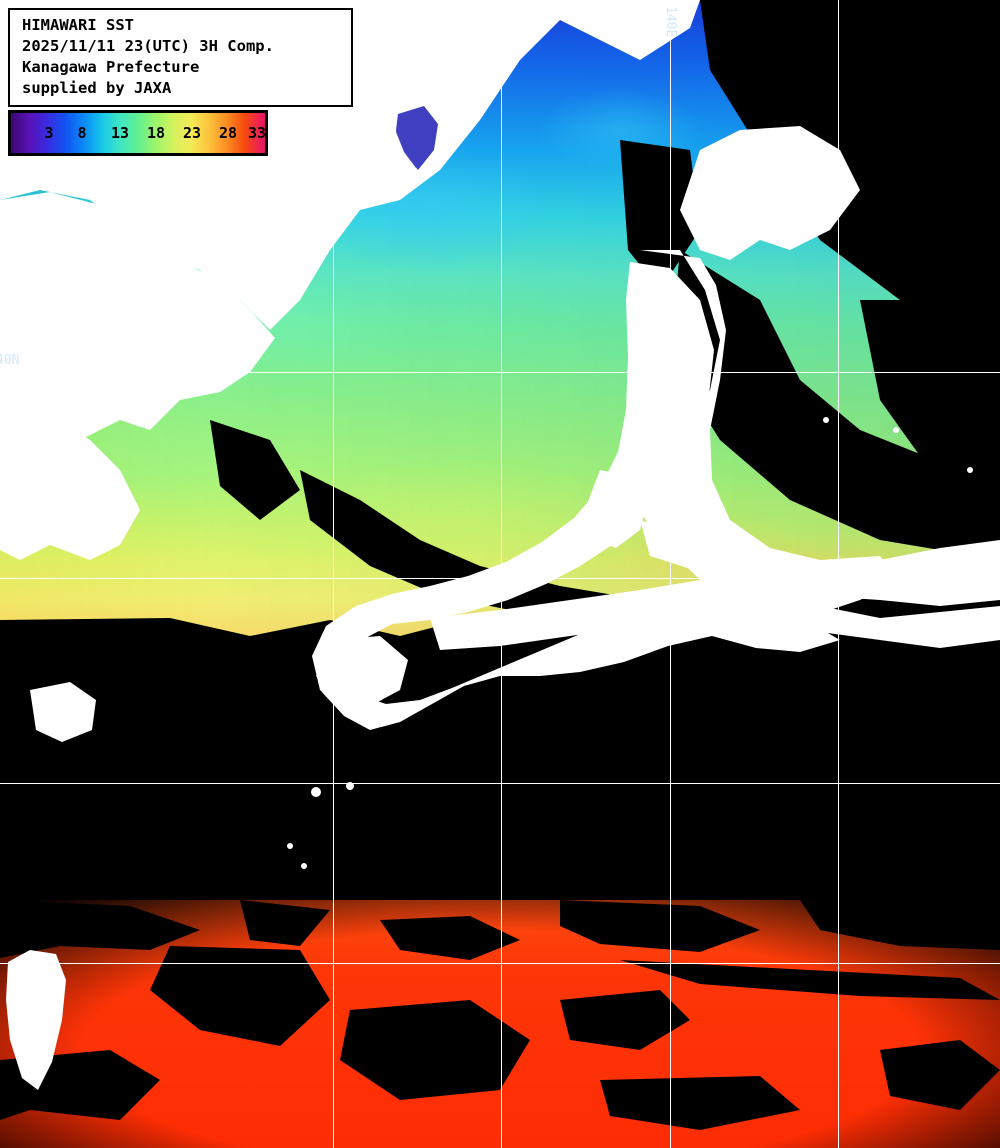 This screenshot has height=1148, width=1000. What do you see at coordinates (97, 88) in the screenshot?
I see `product-credit: supplied by JAXA` at bounding box center [97, 88].